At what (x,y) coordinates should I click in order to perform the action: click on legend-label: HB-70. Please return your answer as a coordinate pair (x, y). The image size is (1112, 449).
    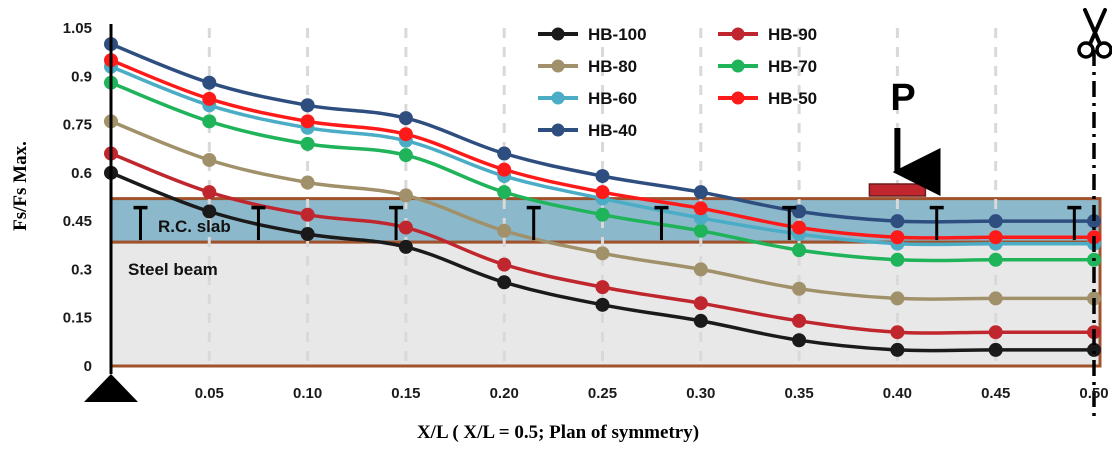
    Looking at the image, I should click on (792, 66).